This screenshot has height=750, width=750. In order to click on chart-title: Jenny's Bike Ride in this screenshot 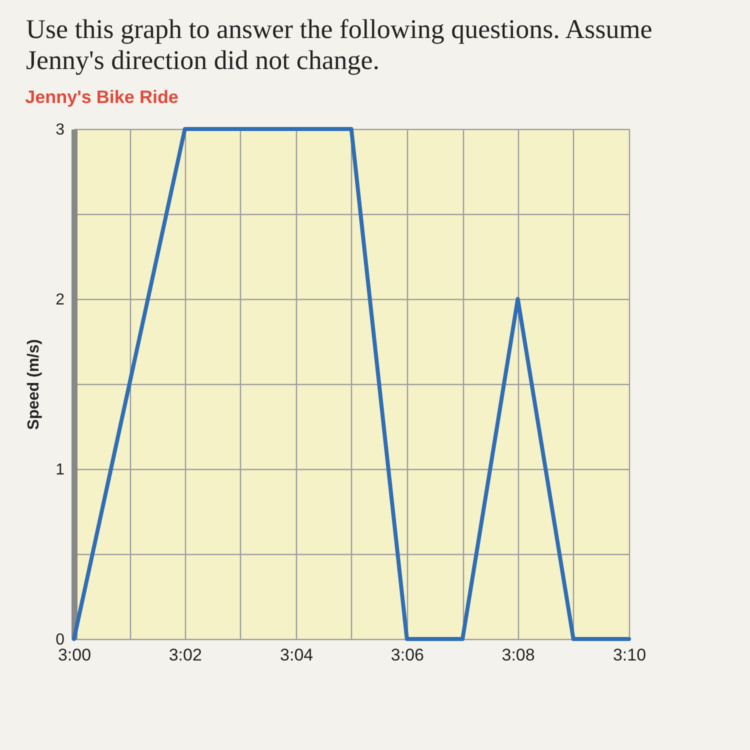, I will do `click(101, 97)`.